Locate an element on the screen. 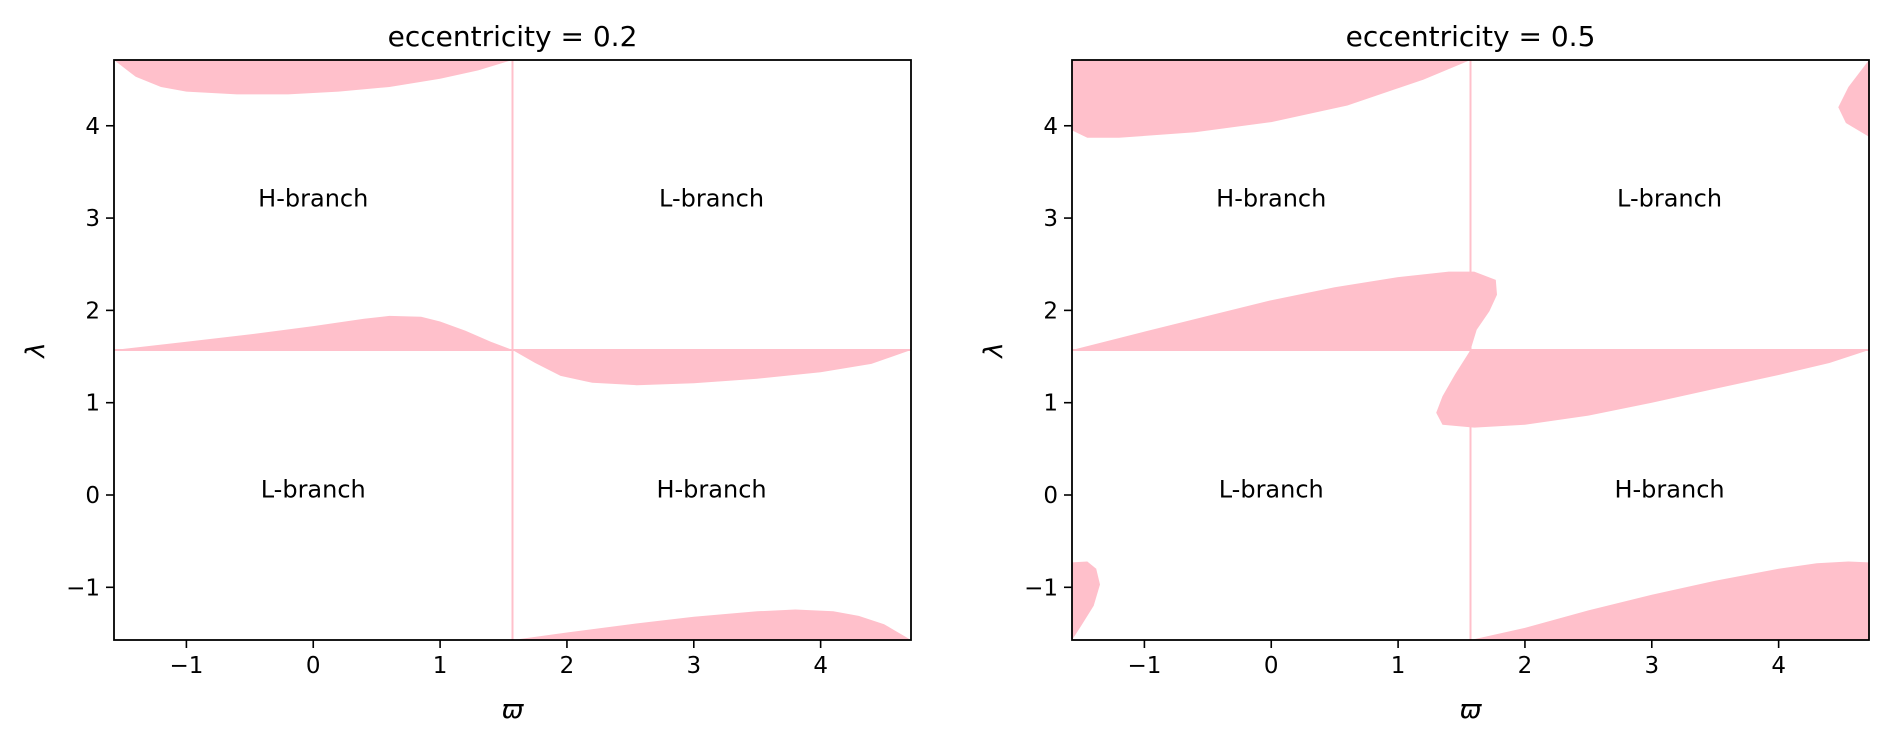 Image resolution: width=1892 pixels, height=741 pixels. chart-title: eccentricity = 0.5 is located at coordinates (1471, 36).